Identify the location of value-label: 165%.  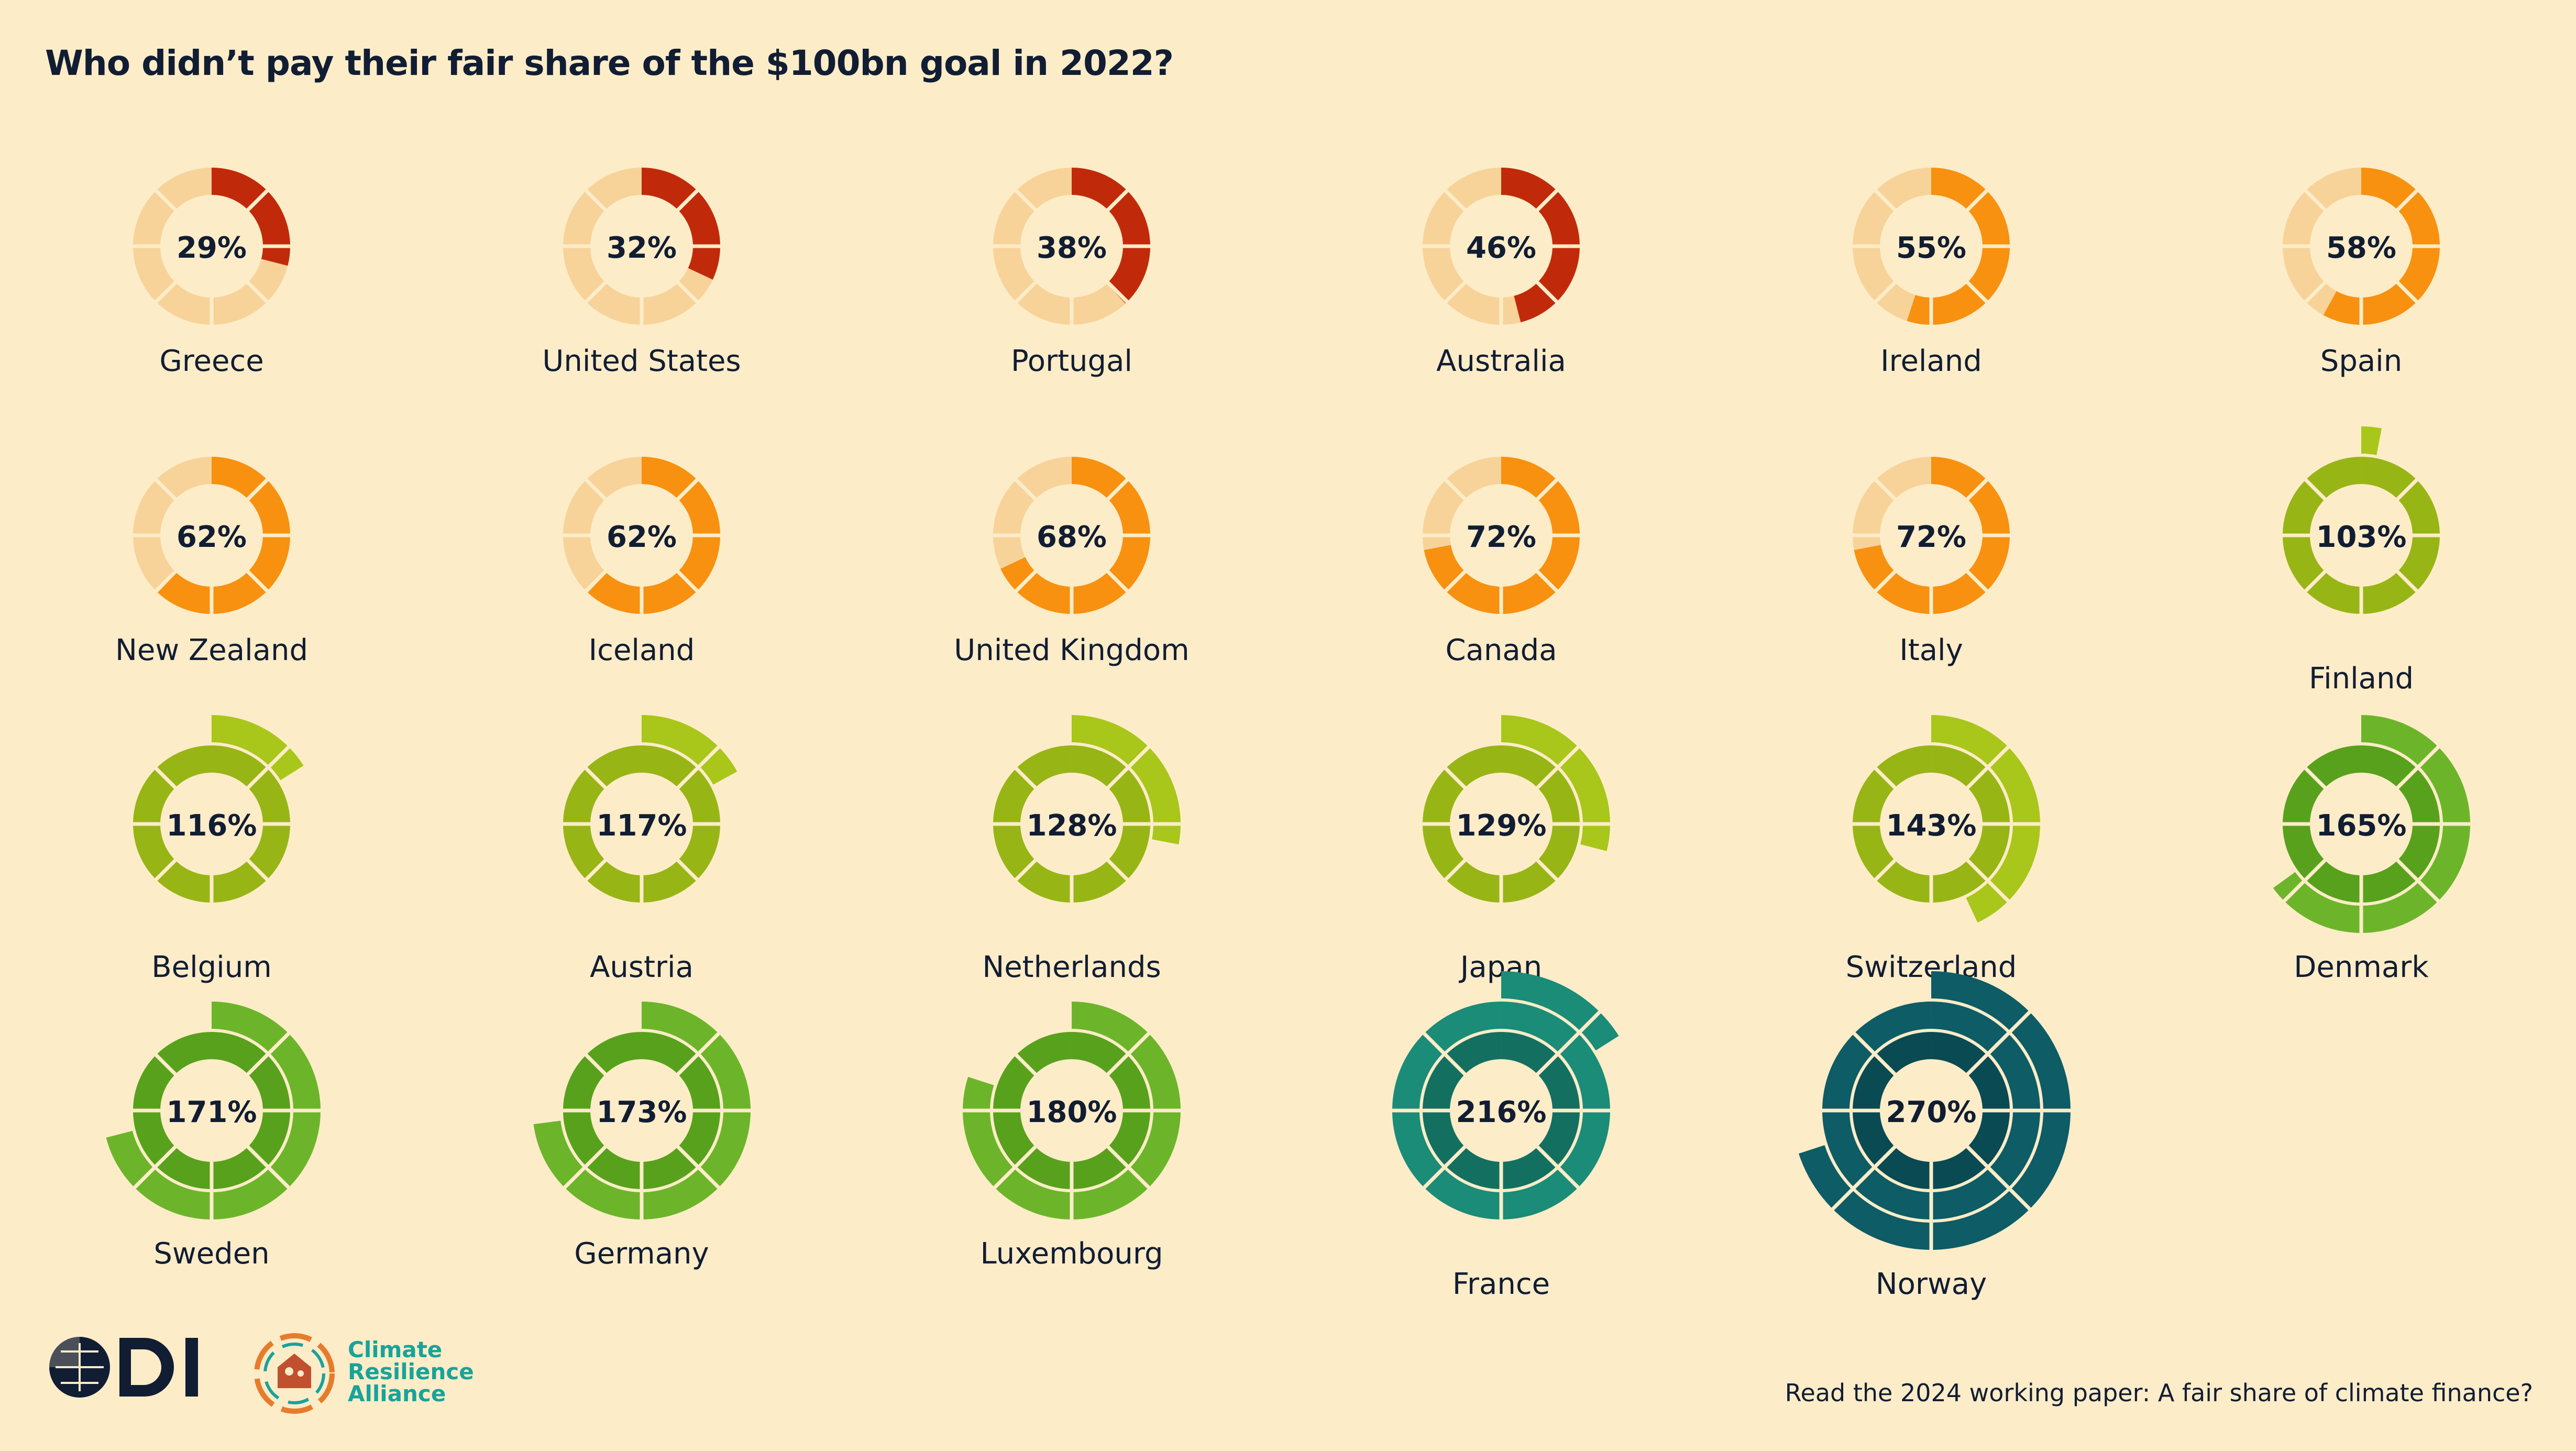
(2361, 826).